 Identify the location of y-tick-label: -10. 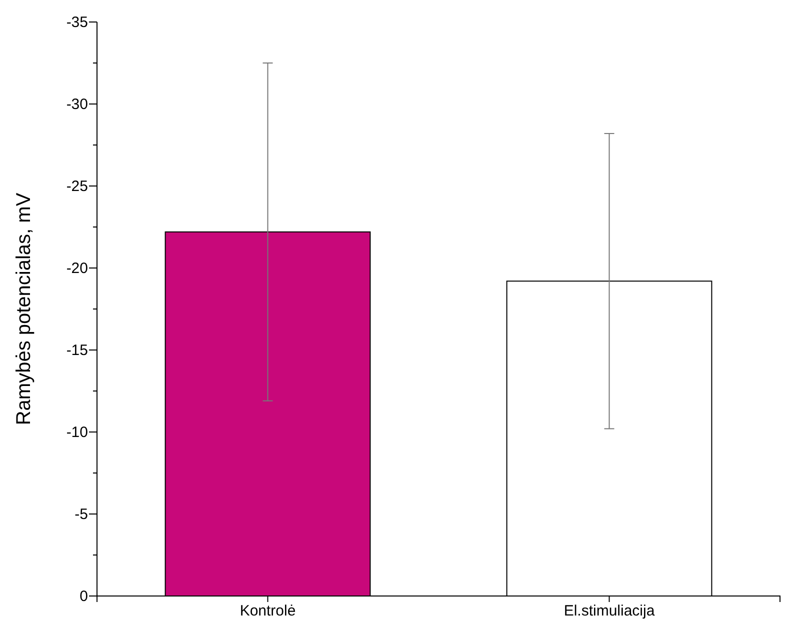
(77, 432).